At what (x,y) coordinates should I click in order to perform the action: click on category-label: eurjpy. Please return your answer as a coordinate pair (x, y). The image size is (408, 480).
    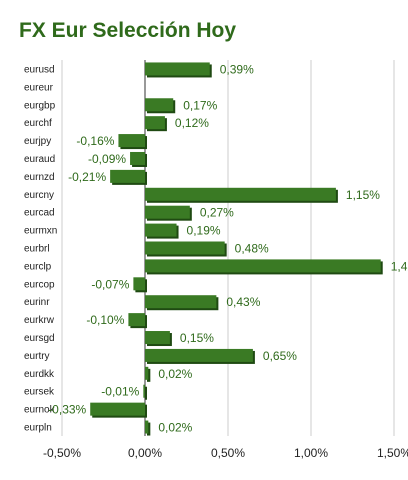
    Looking at the image, I should click on (37, 141).